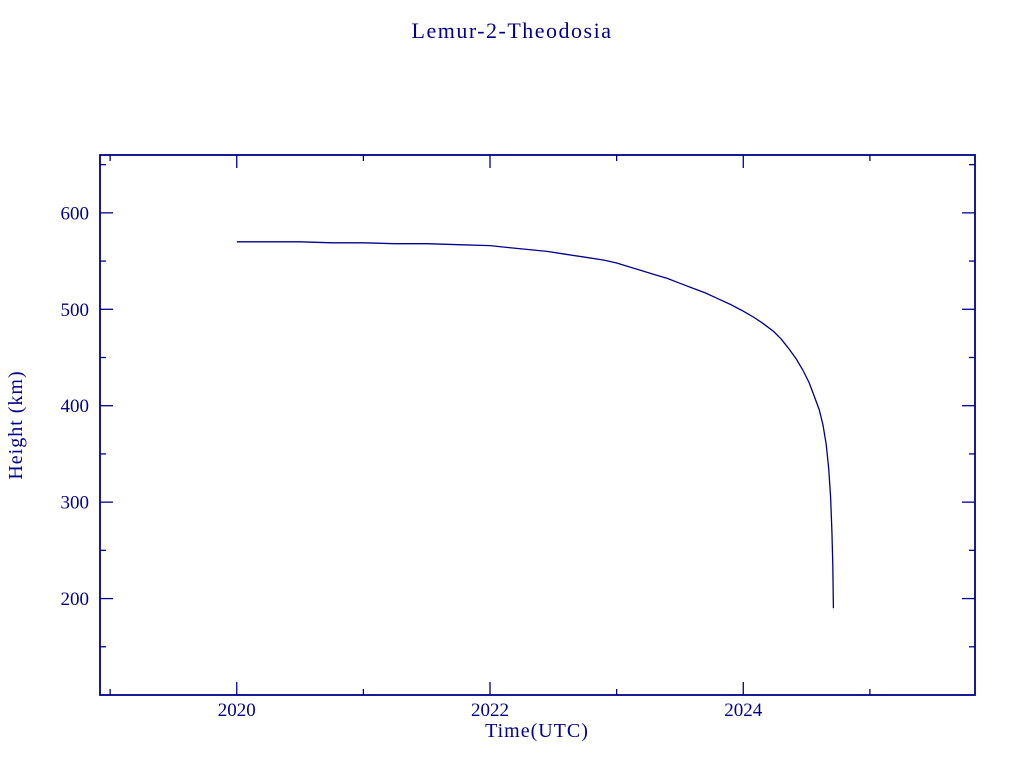 The image size is (1024, 768). What do you see at coordinates (75, 599) in the screenshot?
I see `y-tick-label: 200` at bounding box center [75, 599].